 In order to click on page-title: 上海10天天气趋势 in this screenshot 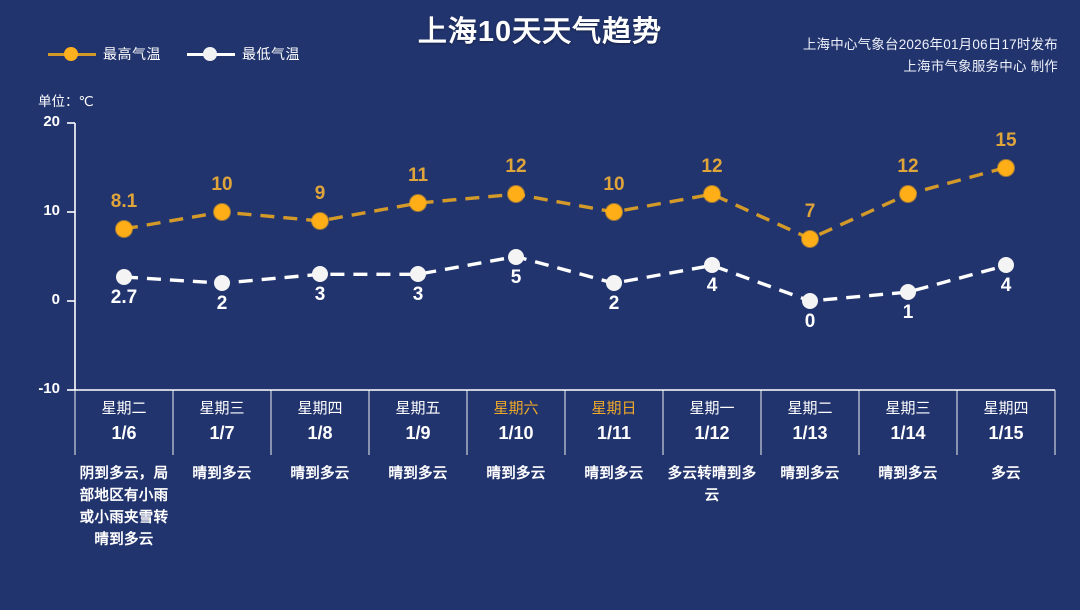, I will do `click(540, 32)`.